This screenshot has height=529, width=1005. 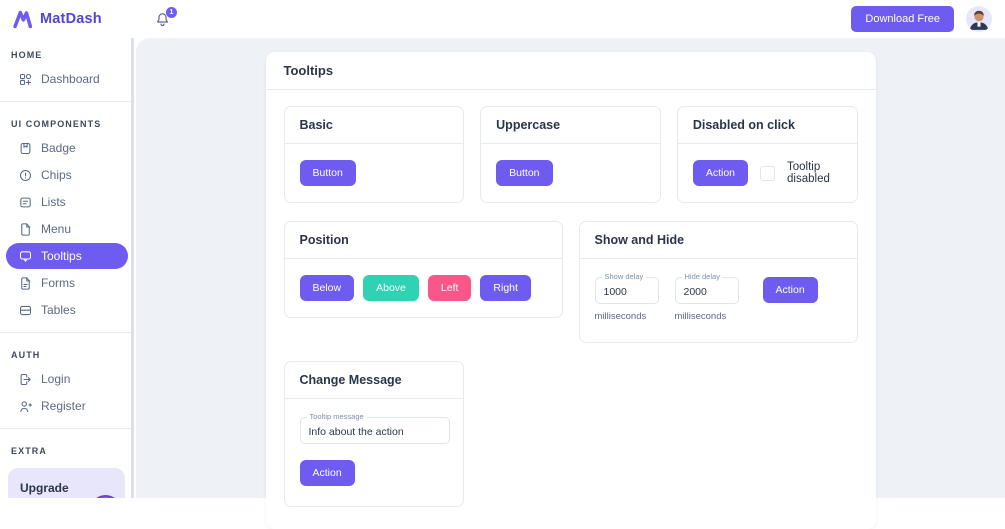 I want to click on user-avatar, so click(x=979, y=19).